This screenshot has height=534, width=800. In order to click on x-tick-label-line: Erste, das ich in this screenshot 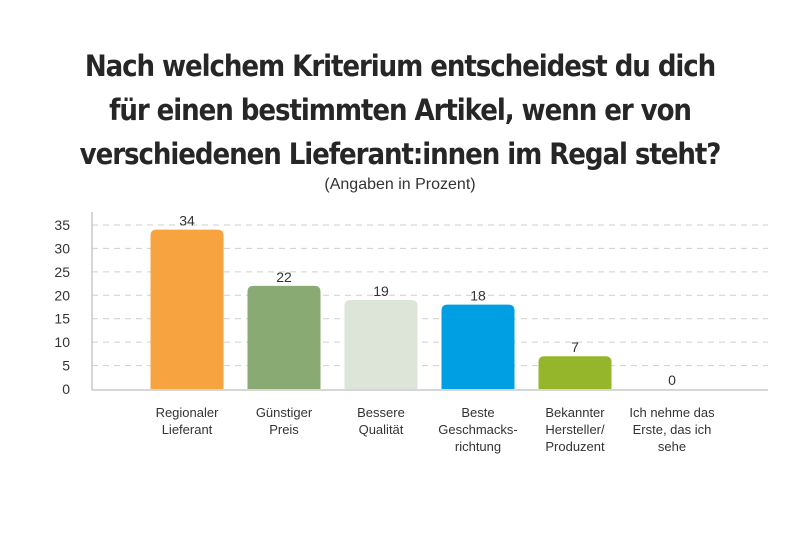, I will do `click(672, 429)`.